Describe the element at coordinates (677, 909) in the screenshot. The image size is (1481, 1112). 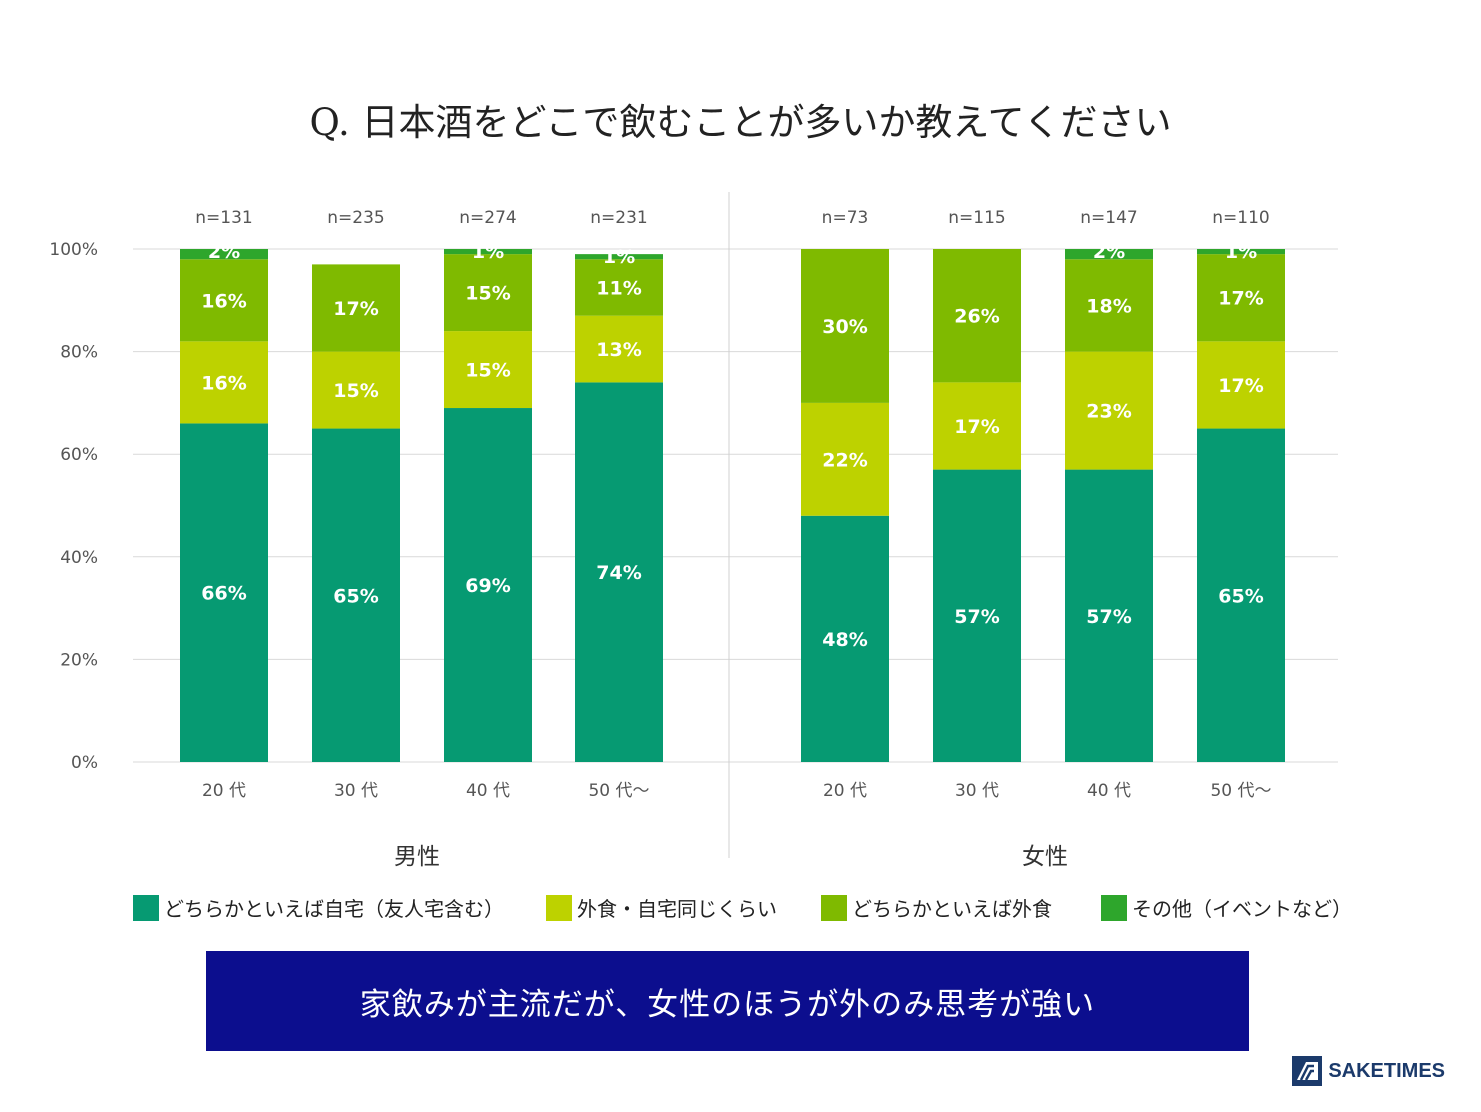
I see `legend-label-equal: 外食・自宅同じくらい` at that location.